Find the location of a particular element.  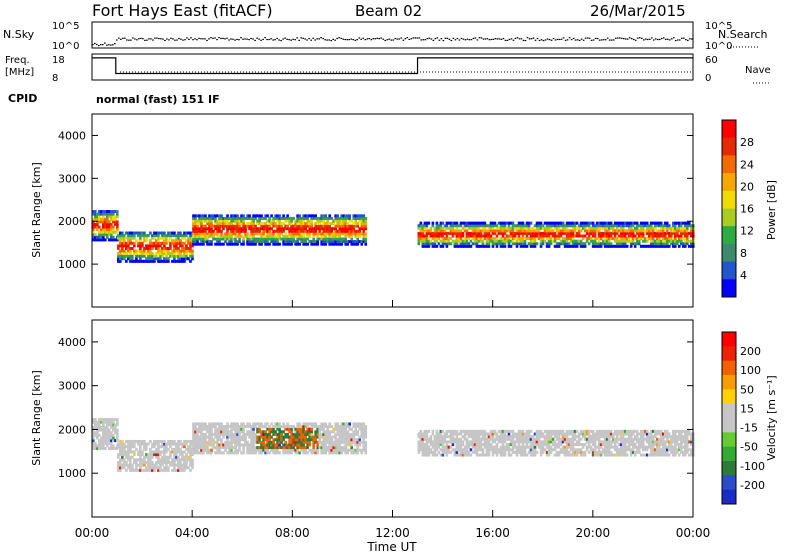

frequency-panel: Freq. [MHz] 18 8 60 0 Nave is located at coordinates (388, 68).